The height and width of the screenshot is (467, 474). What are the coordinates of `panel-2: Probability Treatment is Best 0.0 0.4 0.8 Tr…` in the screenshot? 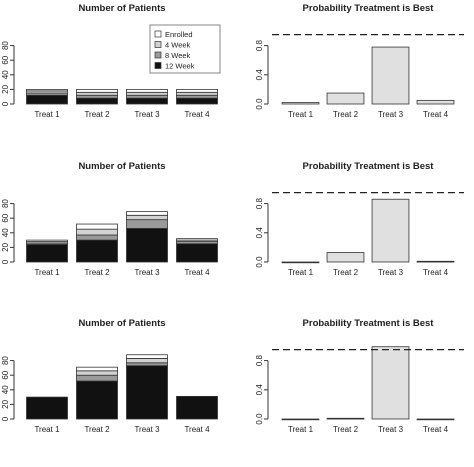 It's located at (359, 61).